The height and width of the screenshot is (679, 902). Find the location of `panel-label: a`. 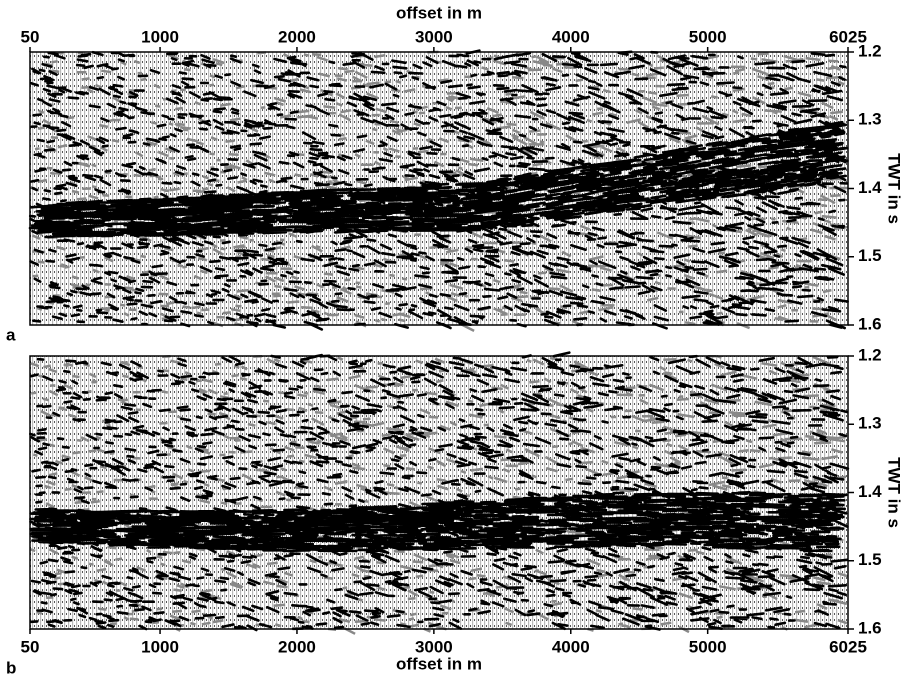

panel-label: a is located at coordinates (11, 334).